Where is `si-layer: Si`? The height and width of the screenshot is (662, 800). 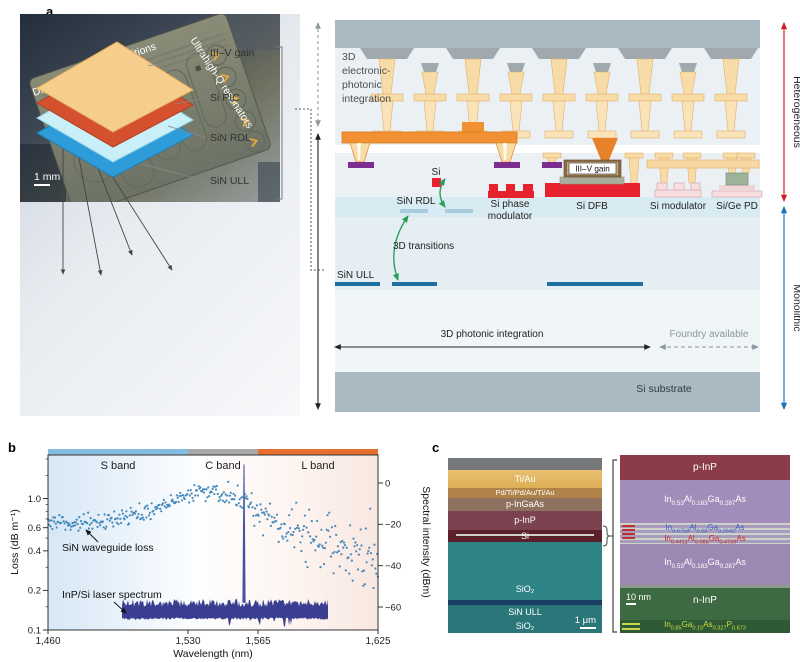 si-layer: Si is located at coordinates (525, 536).